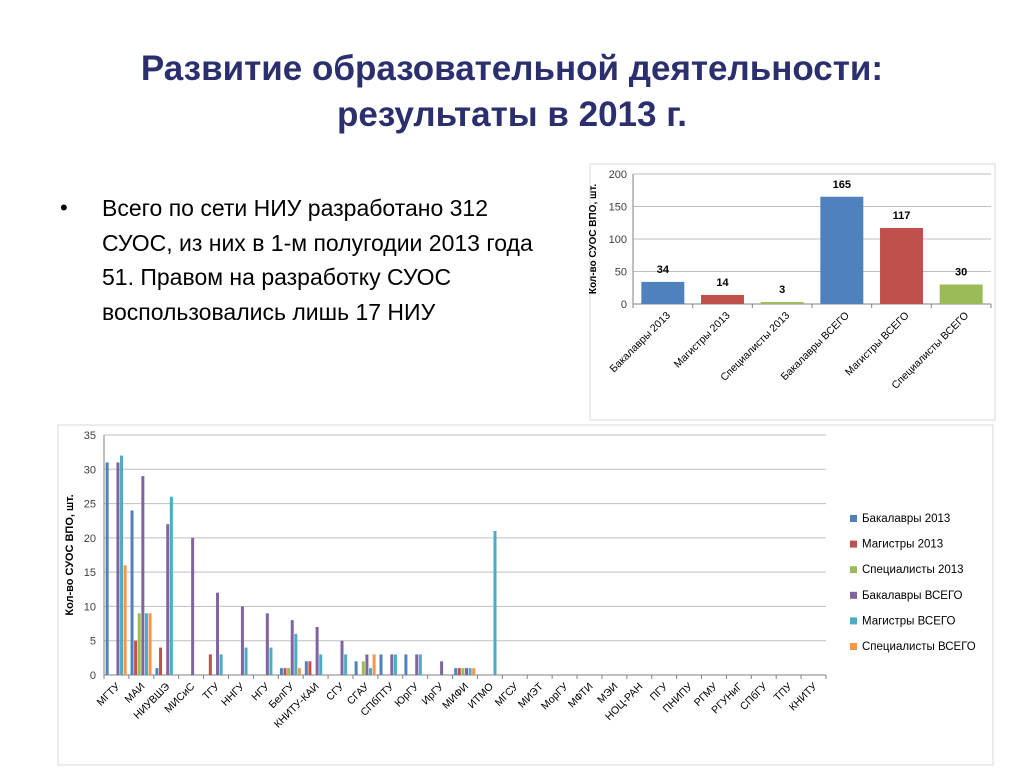 This screenshot has height=768, width=1024. Describe the element at coordinates (663, 270) in the screenshot. I see `data-label: 34` at that location.